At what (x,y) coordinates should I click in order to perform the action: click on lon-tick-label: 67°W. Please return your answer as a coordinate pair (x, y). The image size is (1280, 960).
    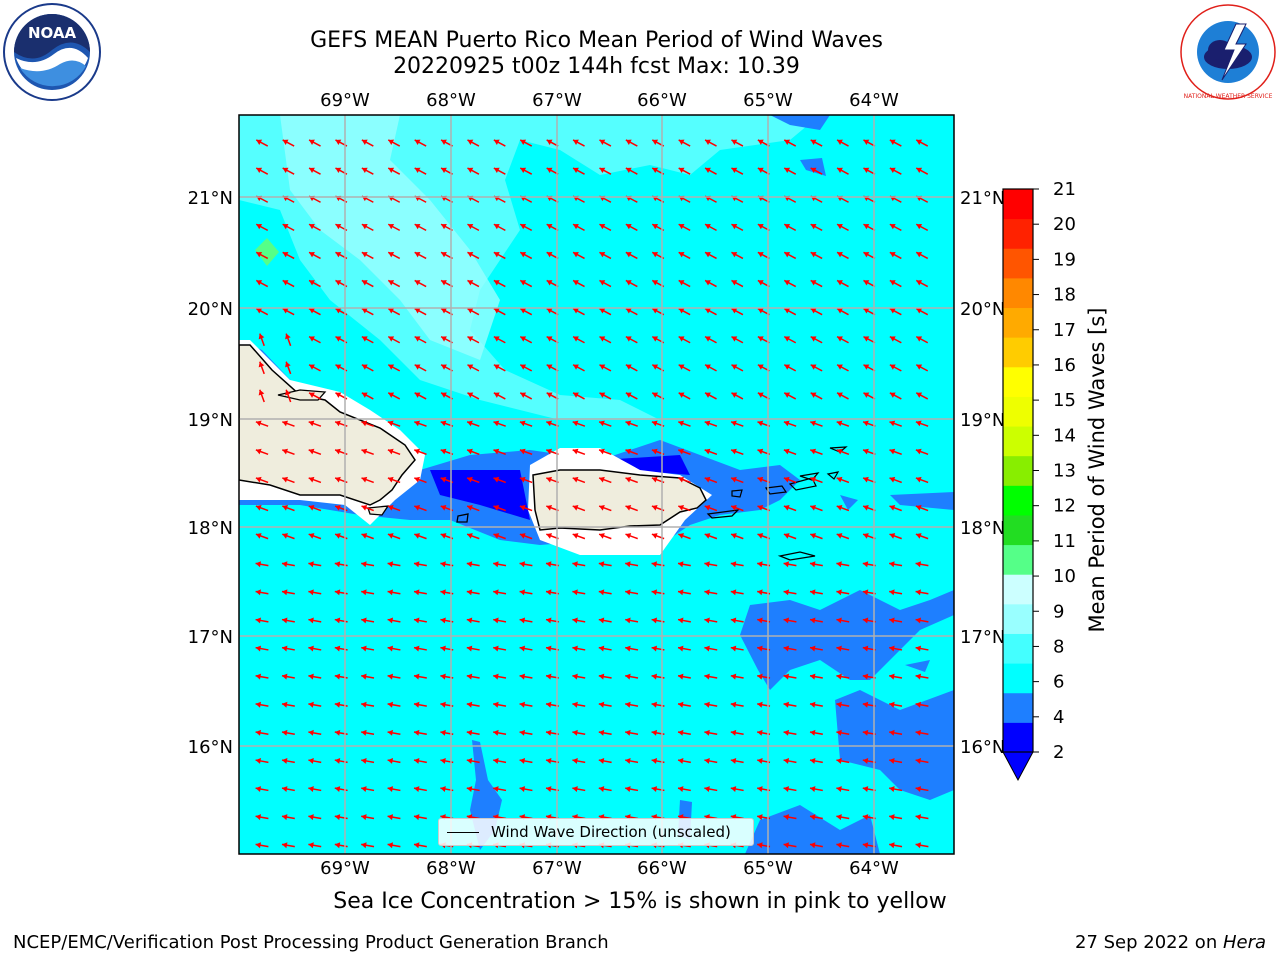
    Looking at the image, I should click on (557, 868).